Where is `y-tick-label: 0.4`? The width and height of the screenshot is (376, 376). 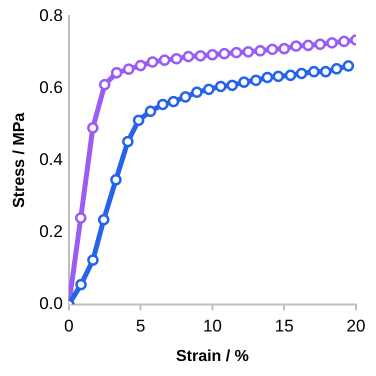 y-tick-label: 0.4 is located at coordinates (51, 159).